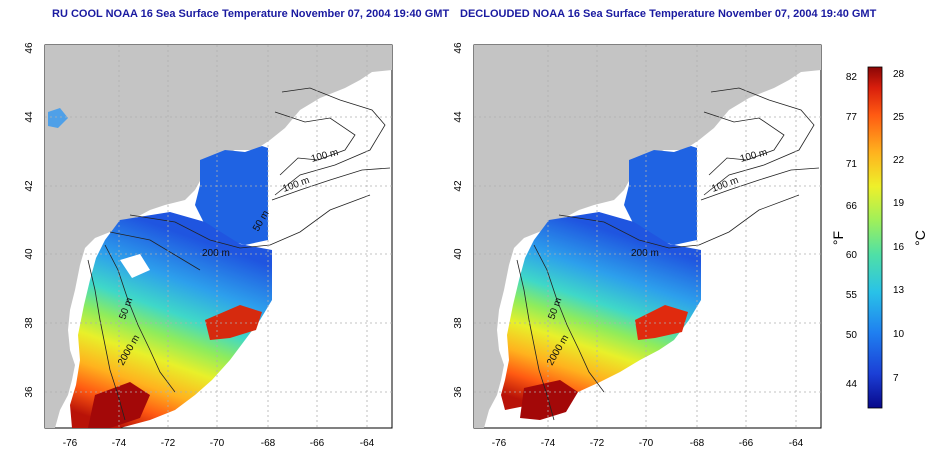 The width and height of the screenshot is (950, 475). What do you see at coordinates (899, 334) in the screenshot?
I see `celsius-tick: 10` at bounding box center [899, 334].